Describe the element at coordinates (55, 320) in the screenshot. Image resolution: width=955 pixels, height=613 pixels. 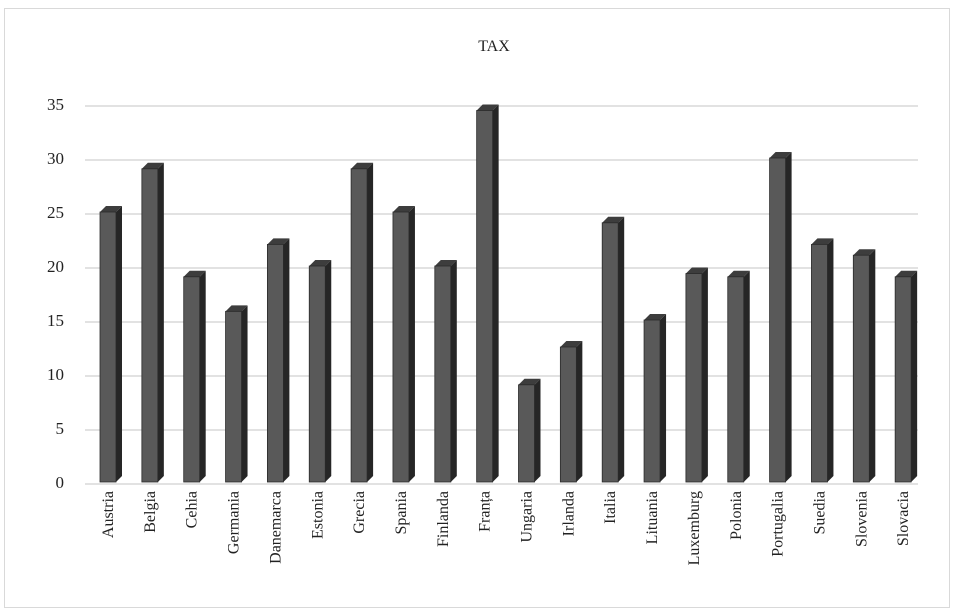
I see `y-tick-label: 15` at that location.